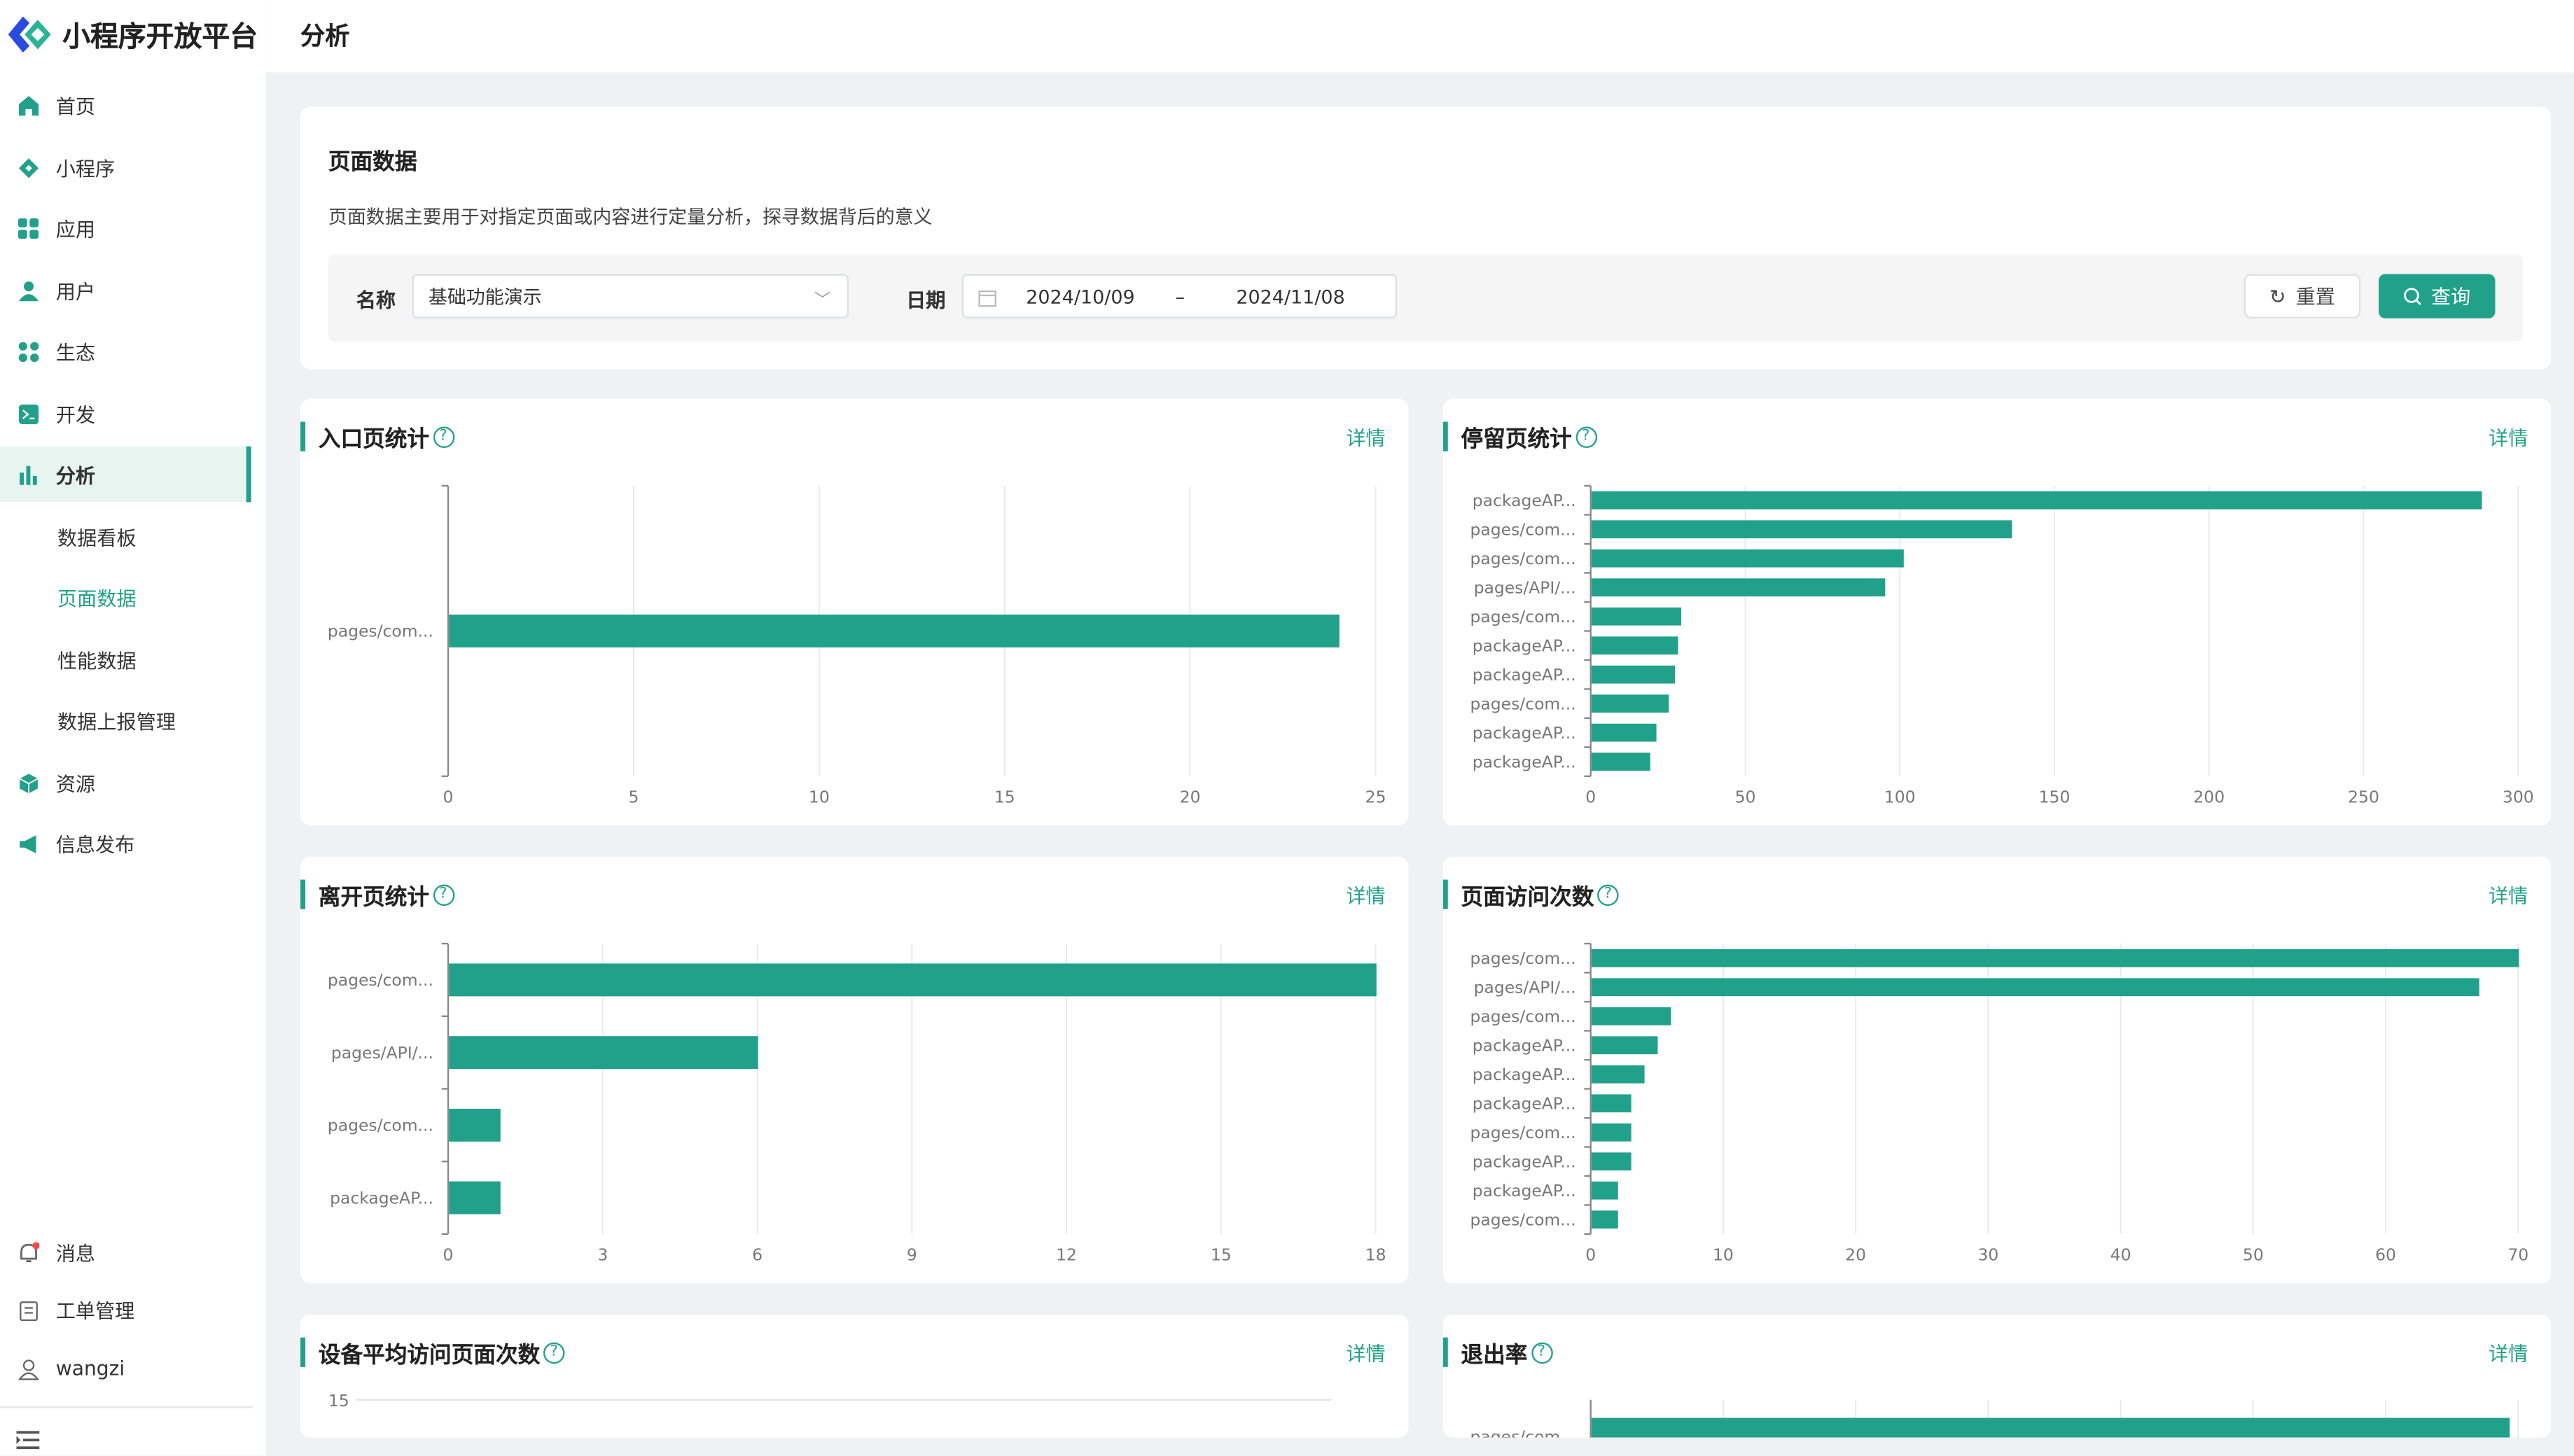 Image resolution: width=2574 pixels, height=1456 pixels. What do you see at coordinates (76, 291) in the screenshot?
I see `sidebar-item-label: 用户` at bounding box center [76, 291].